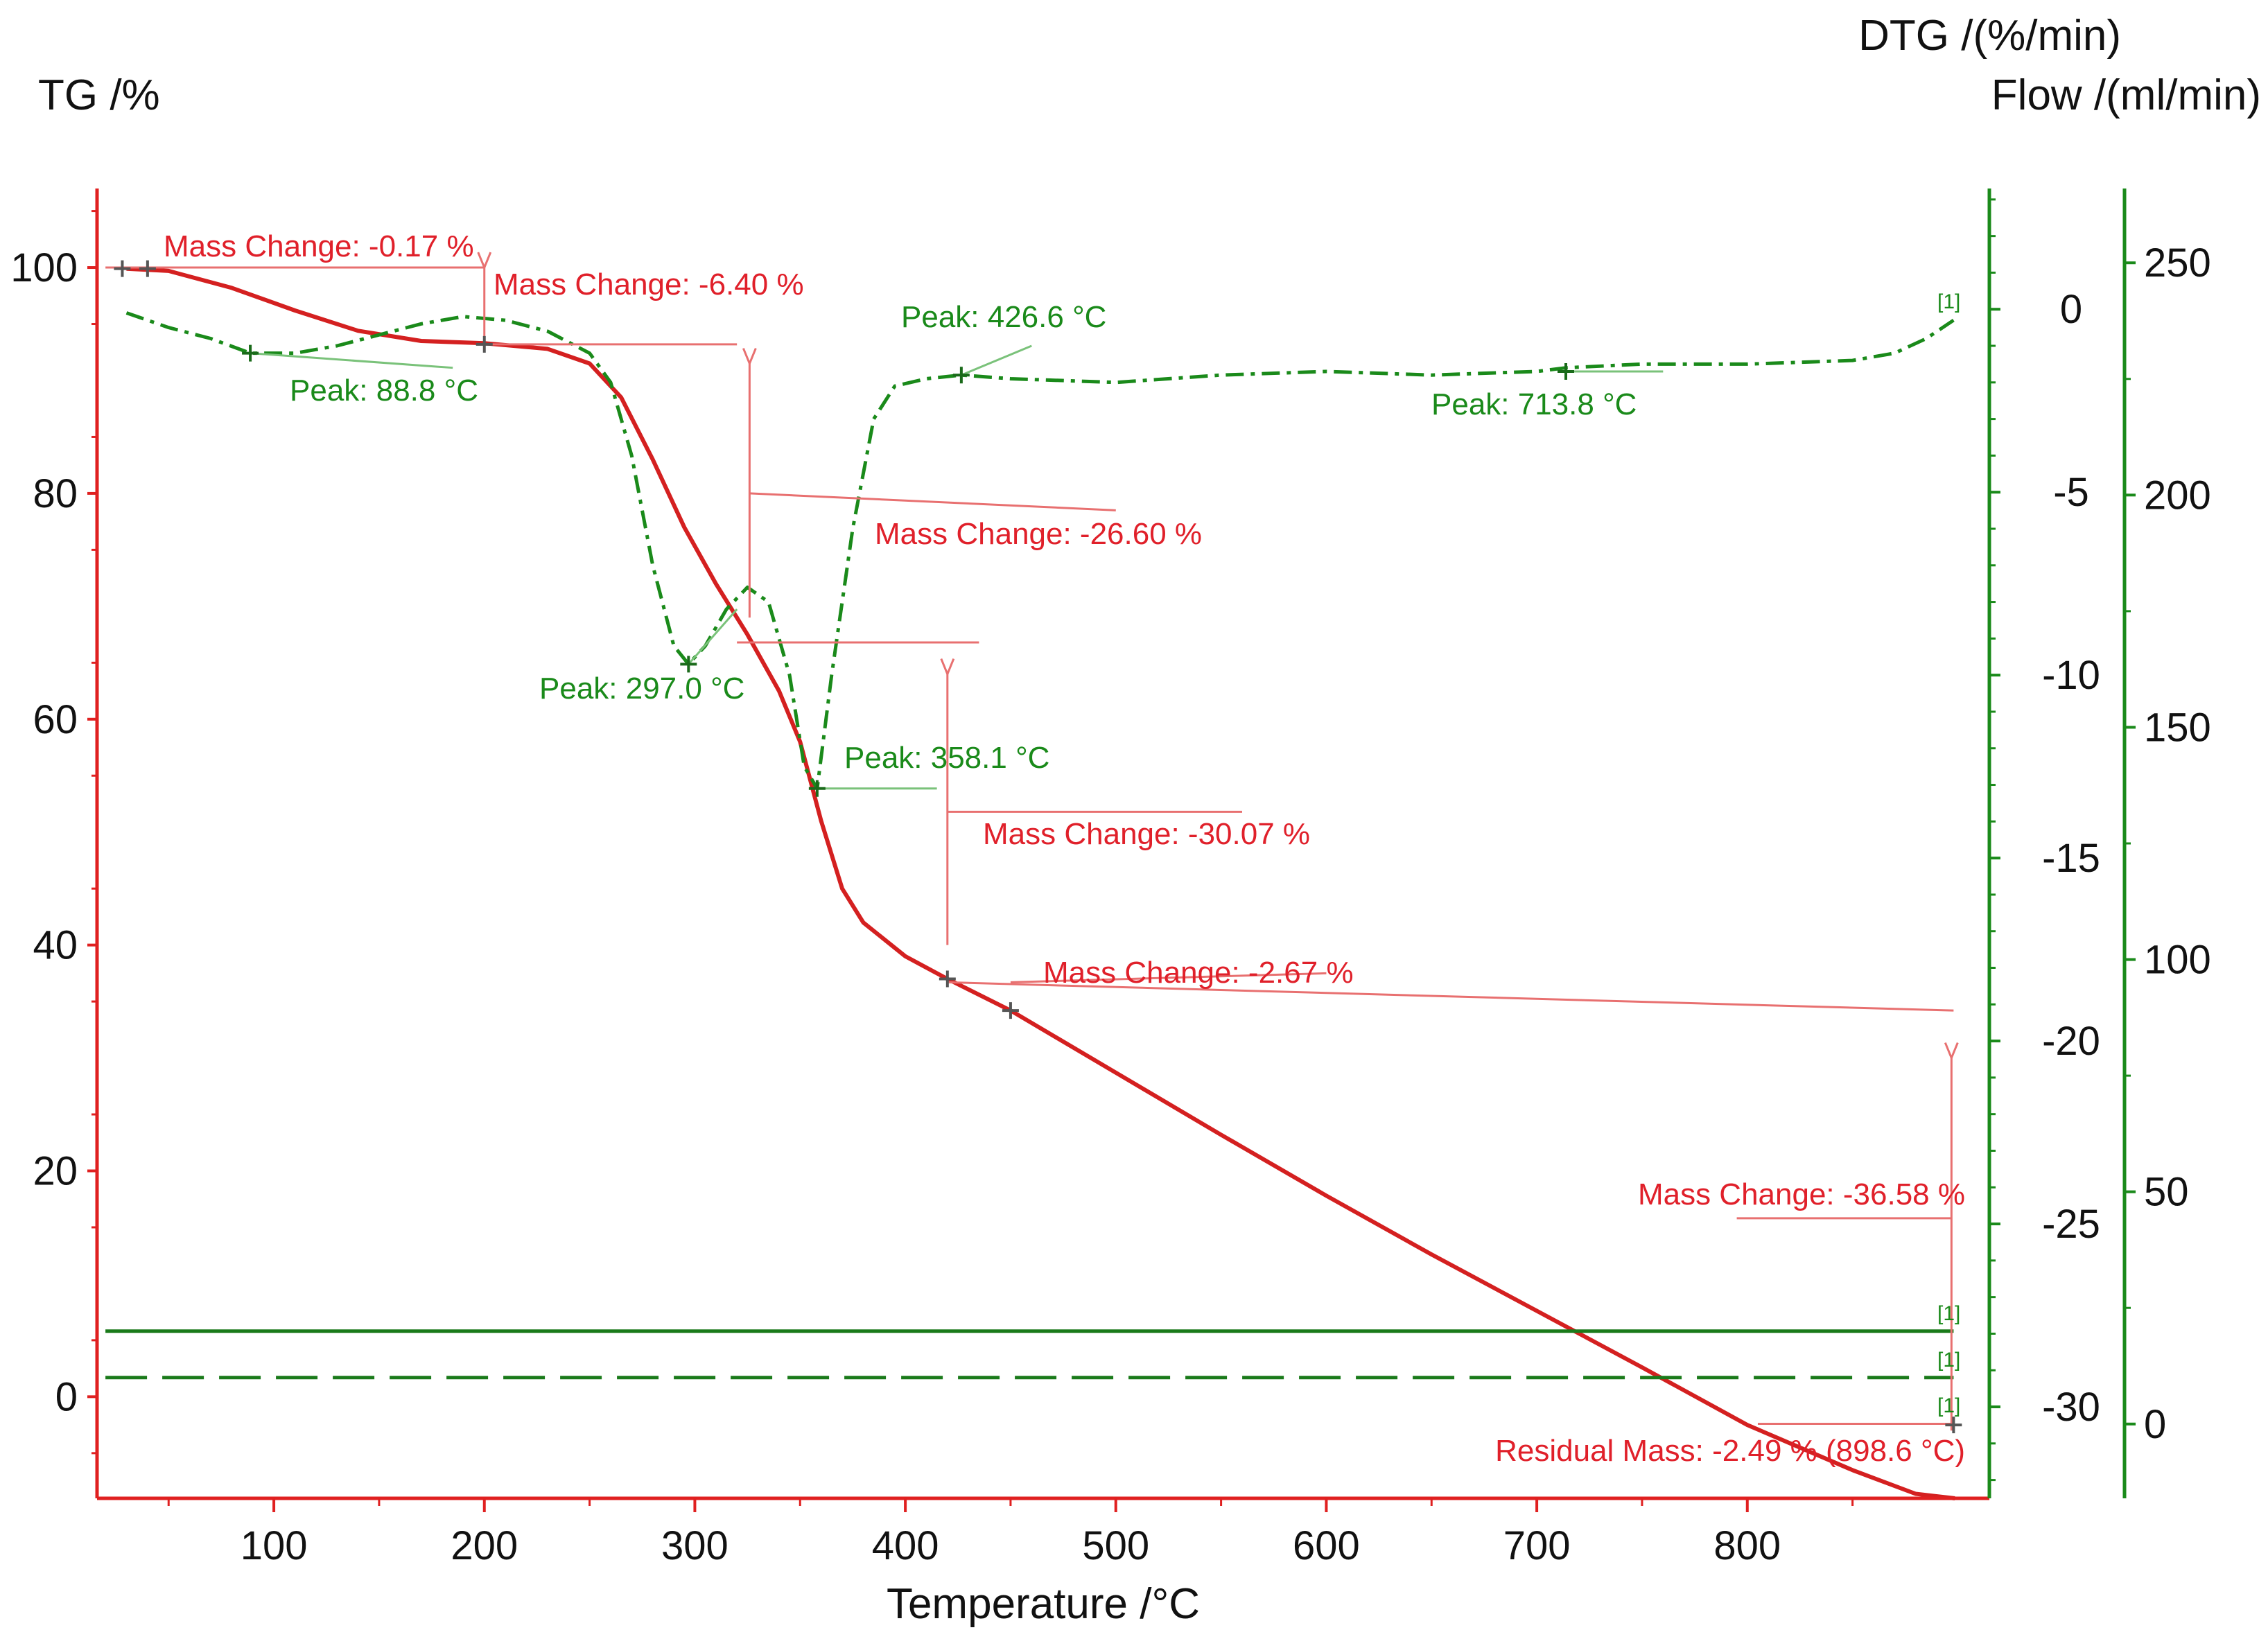 This screenshot has height=1630, width=2268. What do you see at coordinates (2177, 495) in the screenshot?
I see `flow-tick-label: 200` at bounding box center [2177, 495].